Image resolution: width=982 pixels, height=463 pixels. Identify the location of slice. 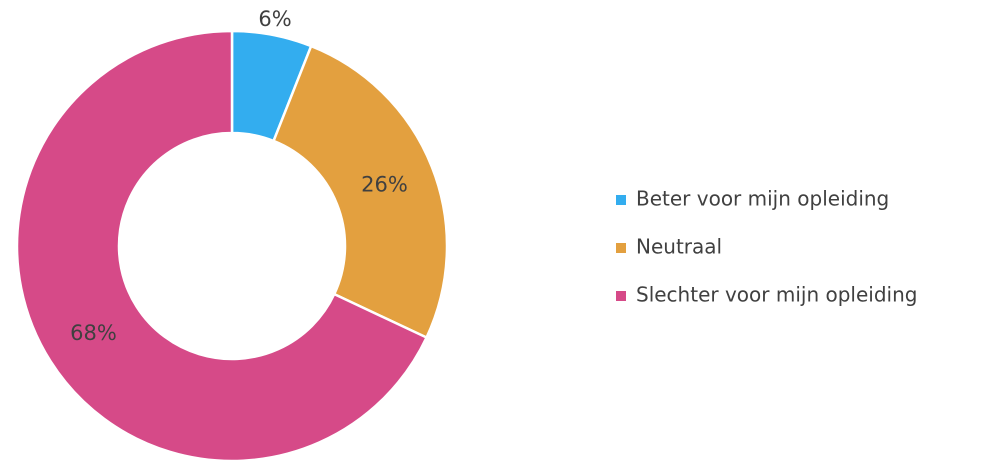
(360, 192).